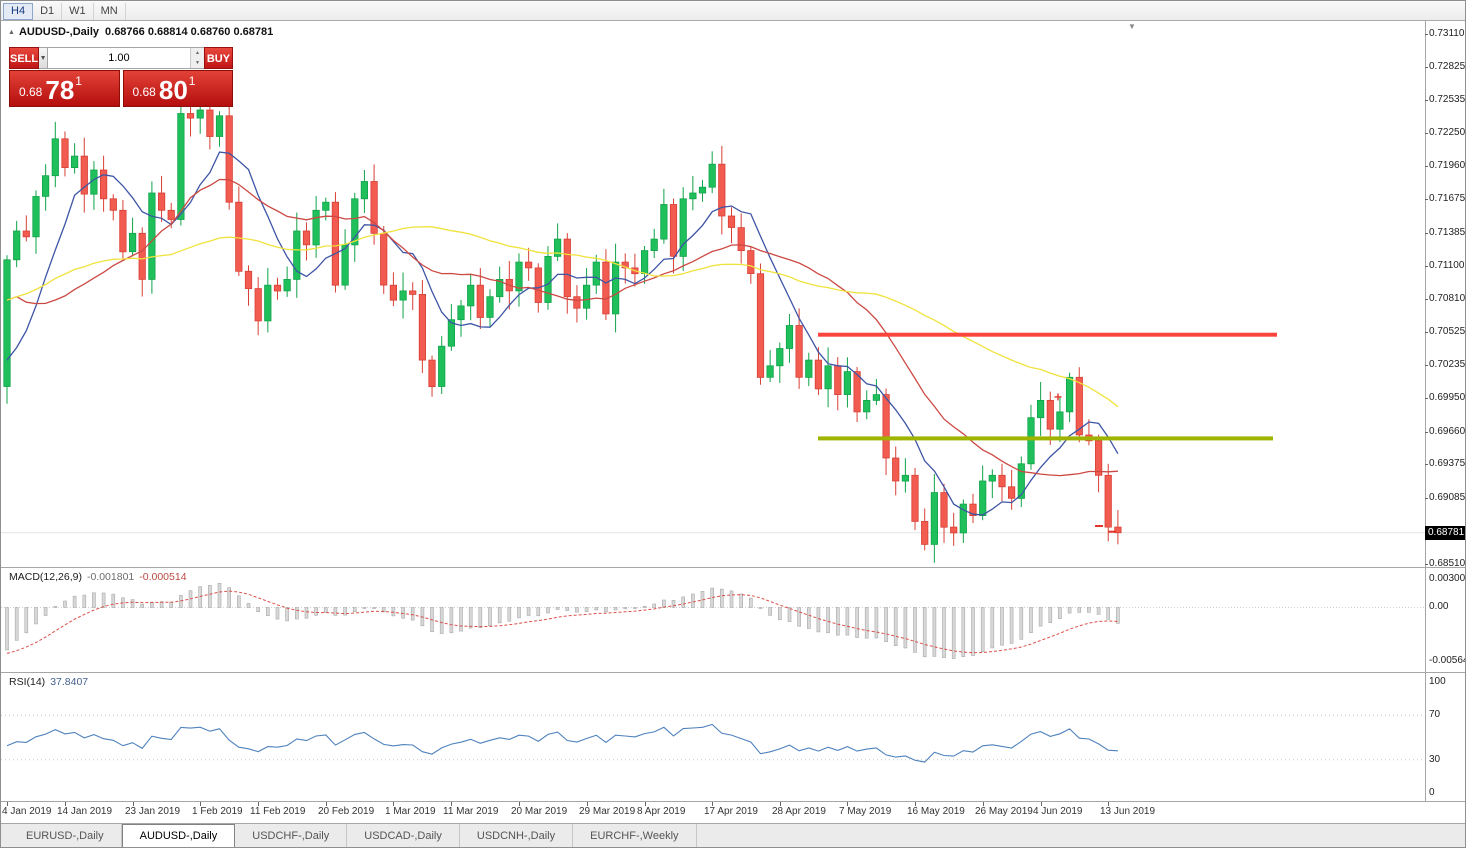 The width and height of the screenshot is (1466, 848). I want to click on price-axis-label: 0.71675, so click(1447, 198).